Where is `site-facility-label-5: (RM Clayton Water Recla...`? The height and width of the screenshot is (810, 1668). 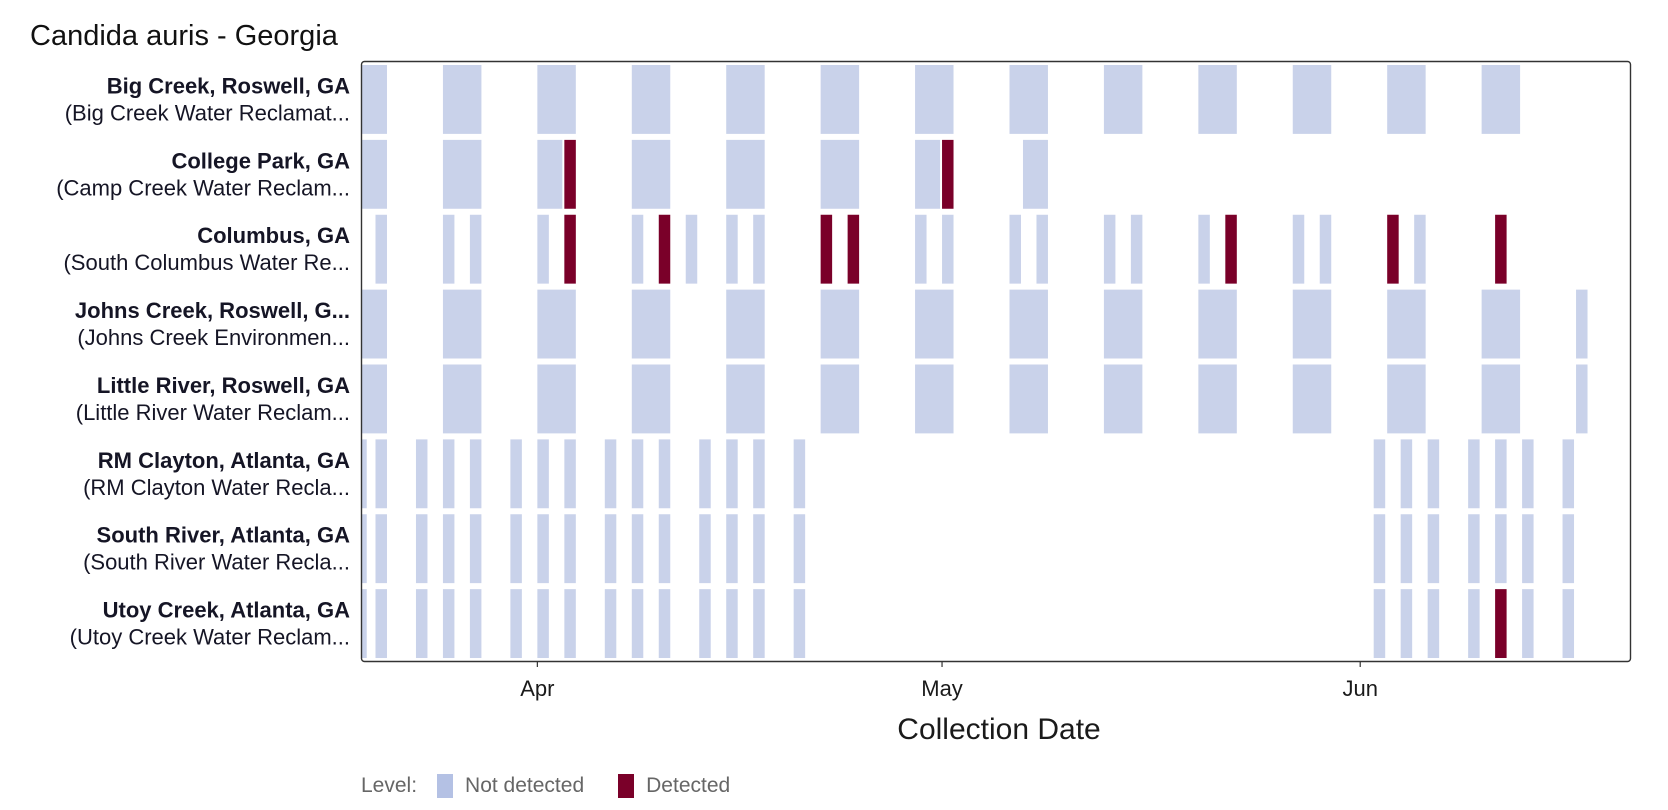
site-facility-label-5: (RM Clayton Water Recla... is located at coordinates (216, 487).